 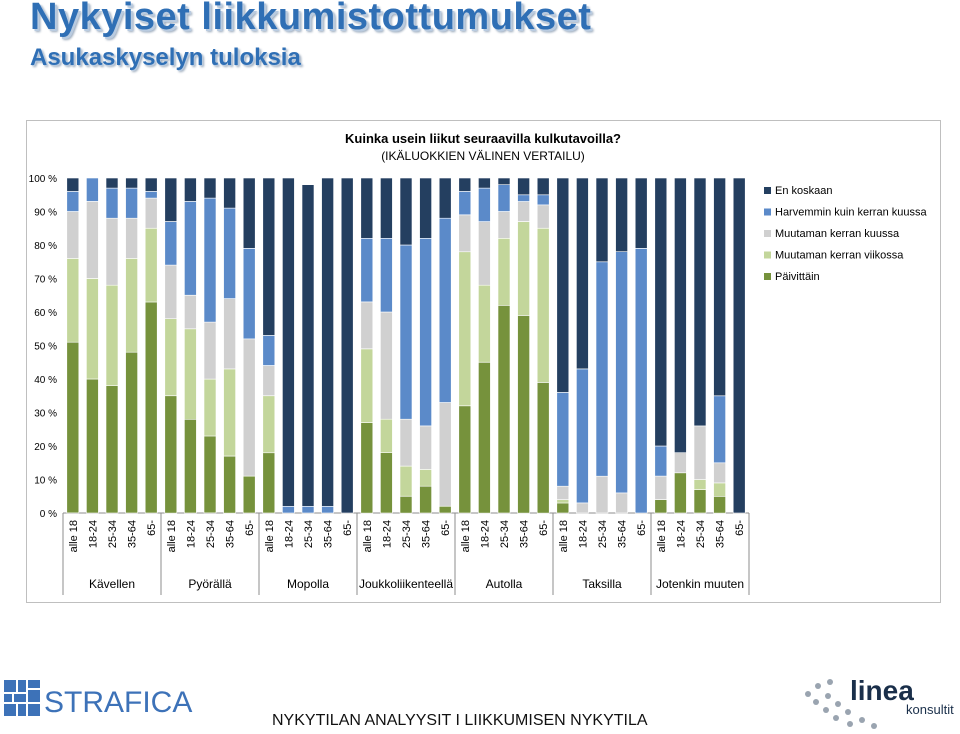 What do you see at coordinates (45, 313) in the screenshot?
I see `y-tick-label: 60 %` at bounding box center [45, 313].